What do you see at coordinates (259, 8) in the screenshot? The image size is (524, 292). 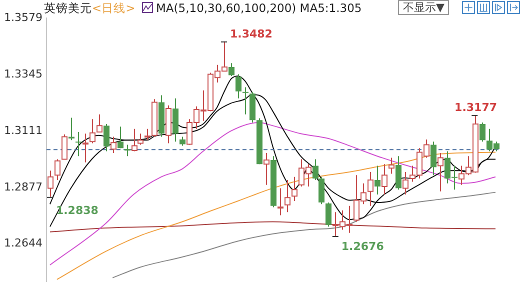 I see `text: MA(5,10,30,60,100,200) MA5:1.305` at bounding box center [259, 8].